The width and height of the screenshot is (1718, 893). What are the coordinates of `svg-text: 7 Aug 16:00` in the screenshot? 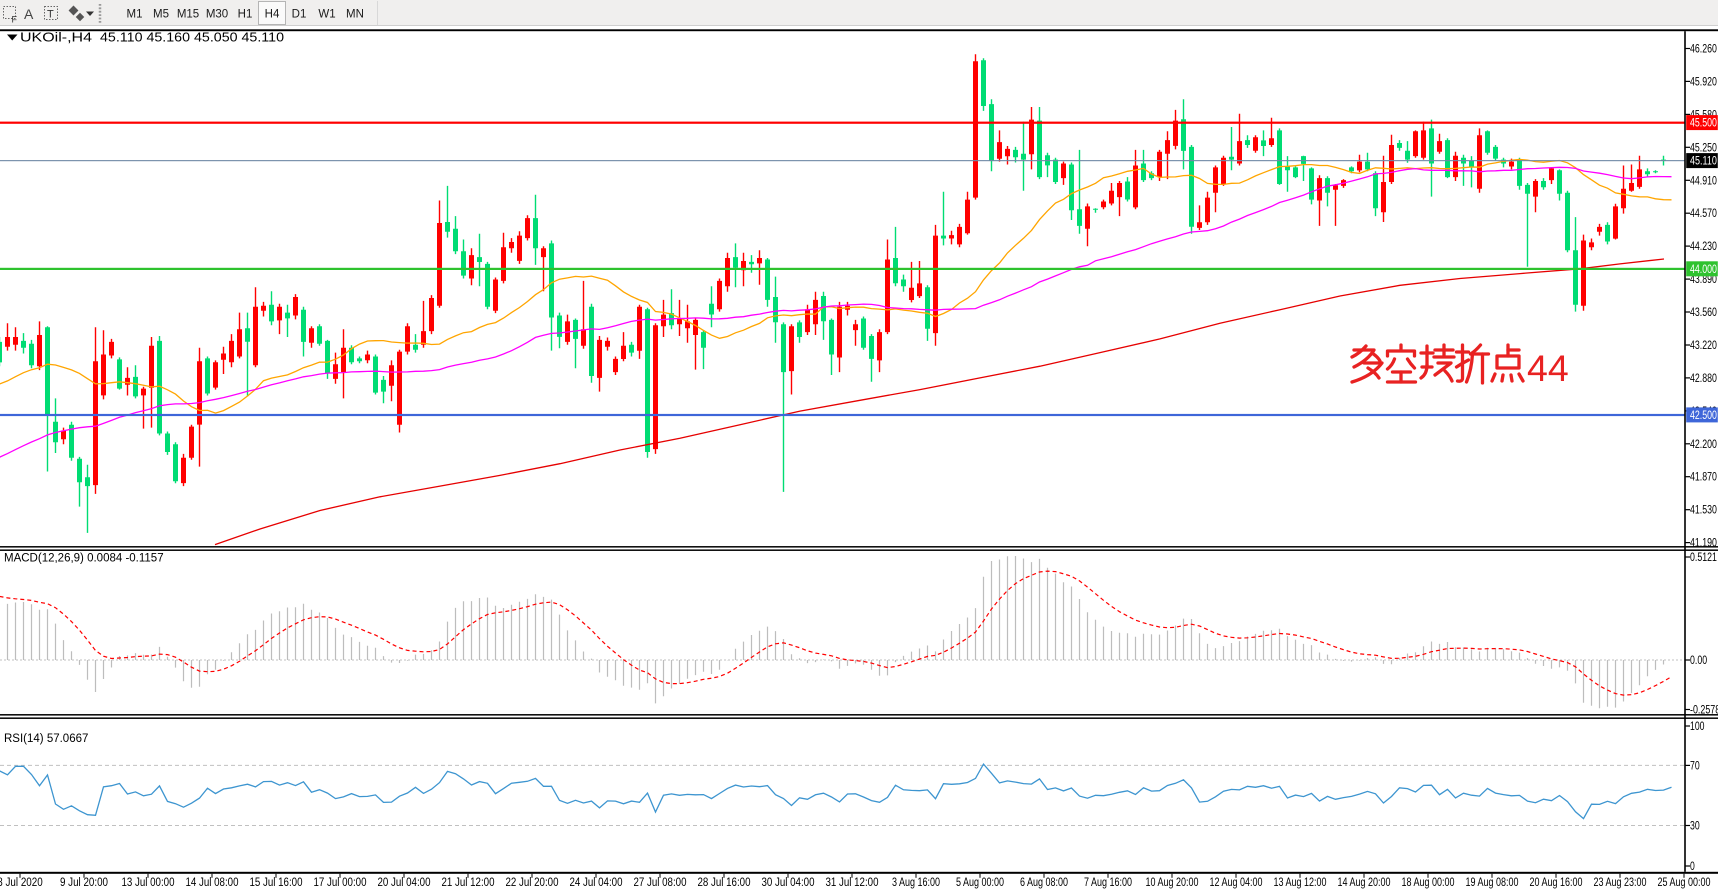 It's located at (1108, 883).